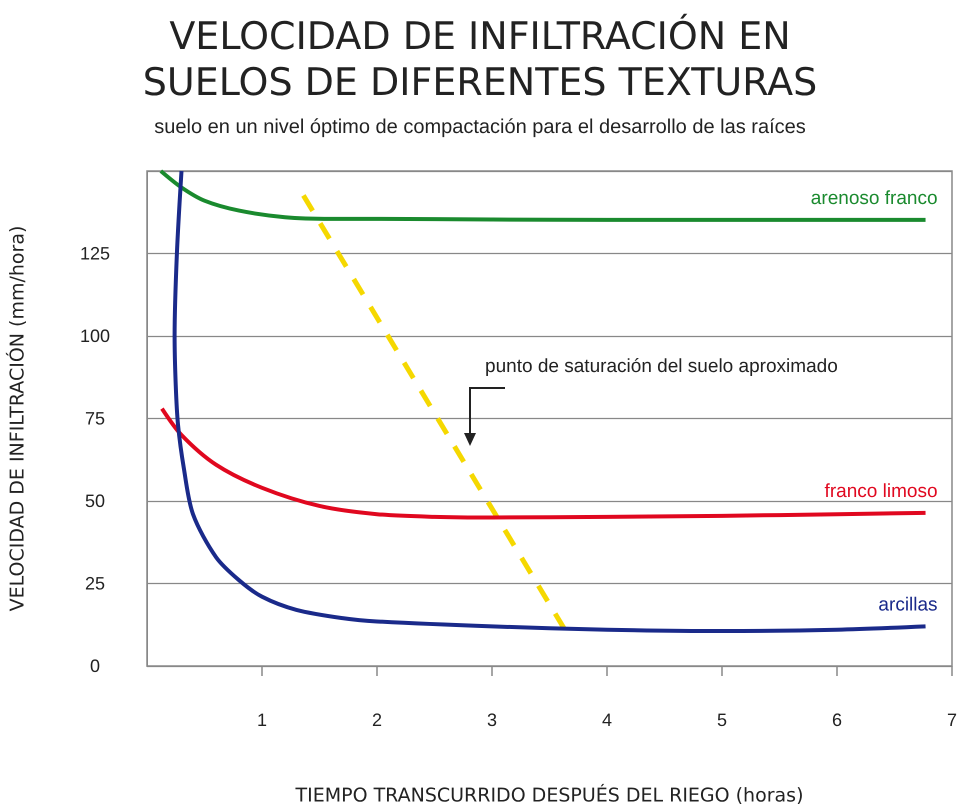 The height and width of the screenshot is (810, 960). I want to click on chart-subtitle: suelo en un nivel óptimo de compactación para el desarrollo de las raíces, so click(480, 127).